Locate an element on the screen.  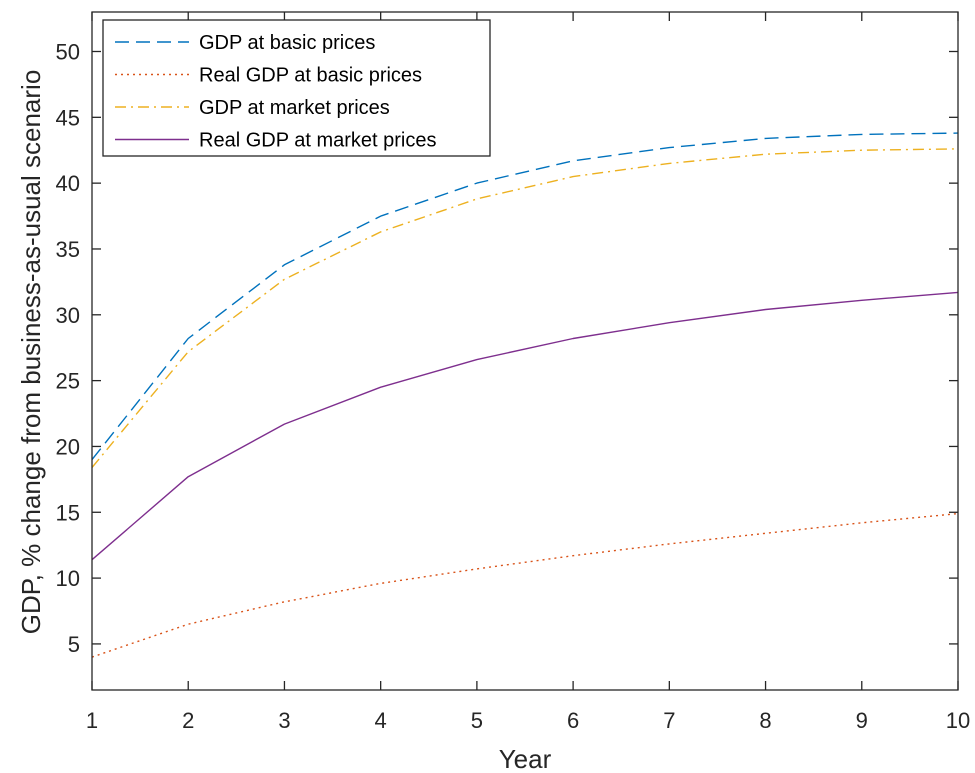
x-tick-label: 2 is located at coordinates (188, 720).